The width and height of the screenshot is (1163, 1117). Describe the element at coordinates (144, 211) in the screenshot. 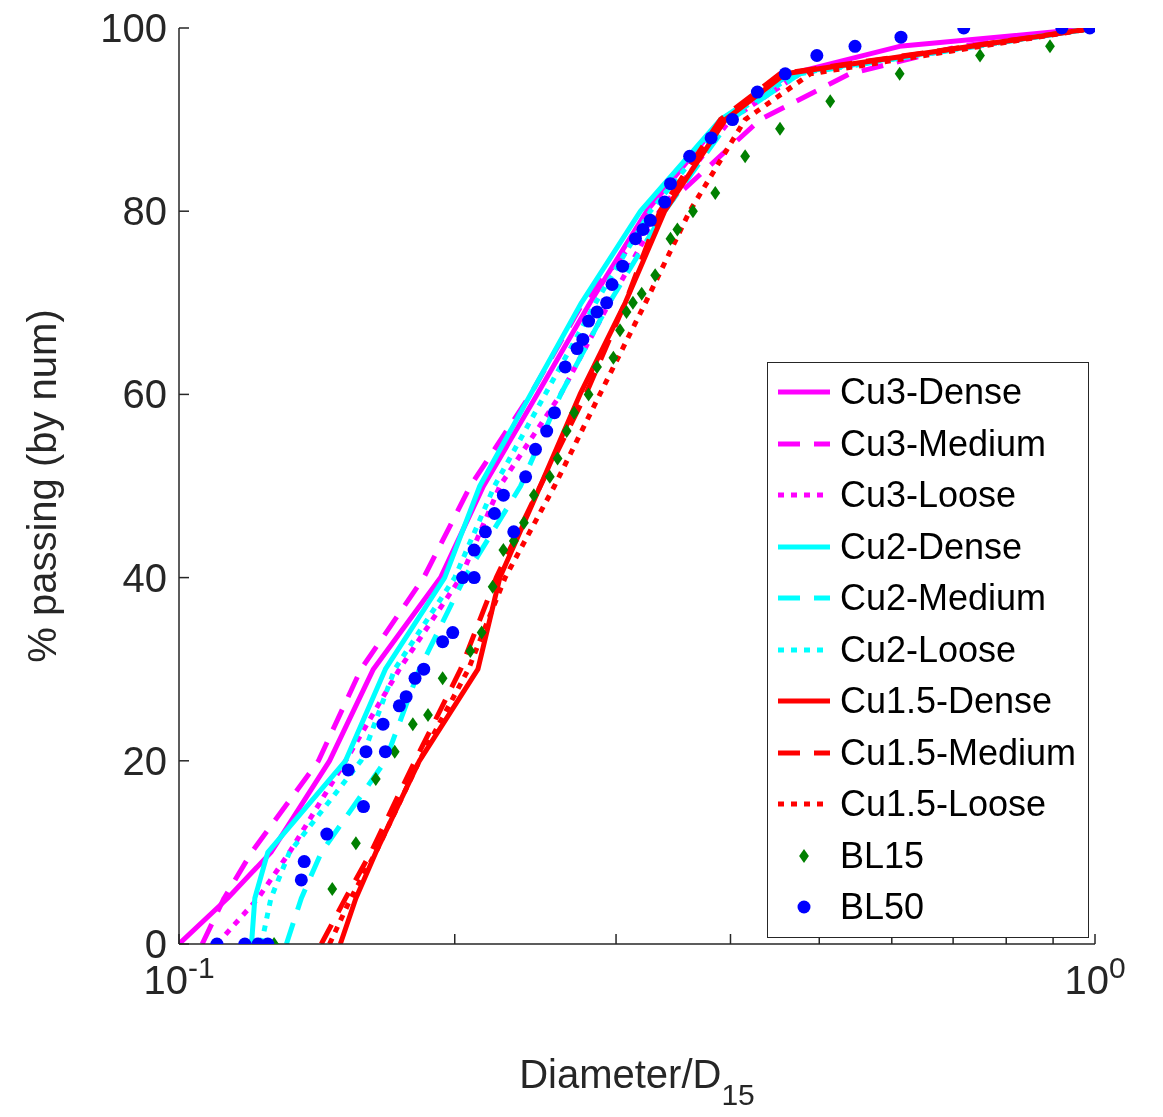

I see `y-tick-label: 80` at that location.